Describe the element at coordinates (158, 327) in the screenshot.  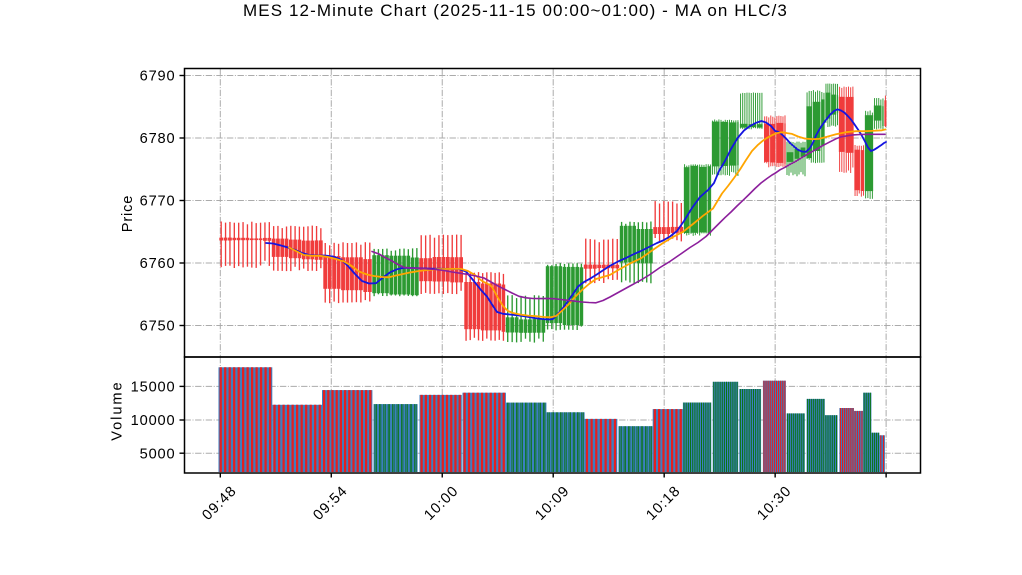
I see `svg-text: 6750` at that location.